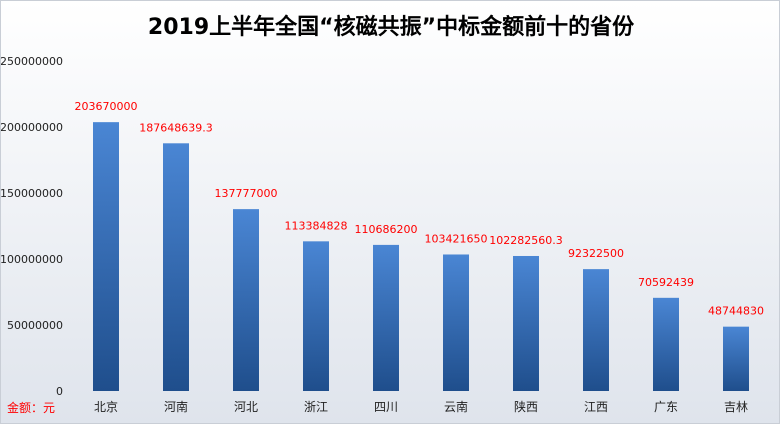  I want to click on data-label: 103421650, so click(456, 238).